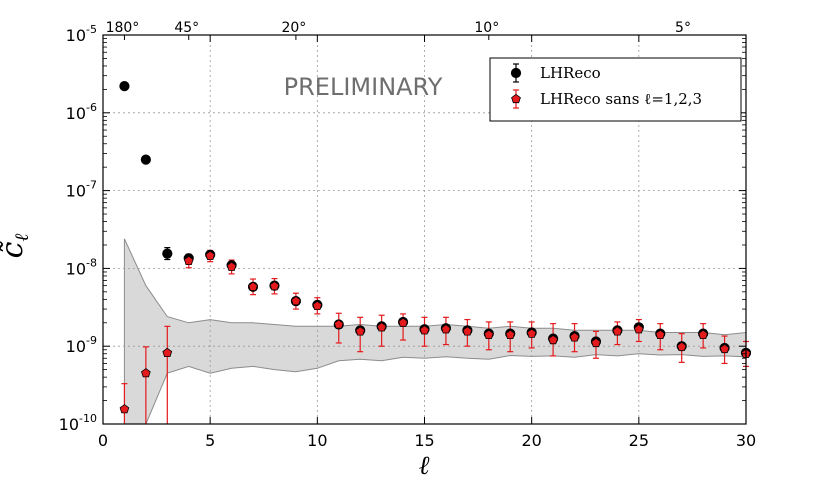 Image resolution: width=830 pixels, height=485 pixels. Describe the element at coordinates (123, 28) in the screenshot. I see `top-axis-label: 180°` at that location.